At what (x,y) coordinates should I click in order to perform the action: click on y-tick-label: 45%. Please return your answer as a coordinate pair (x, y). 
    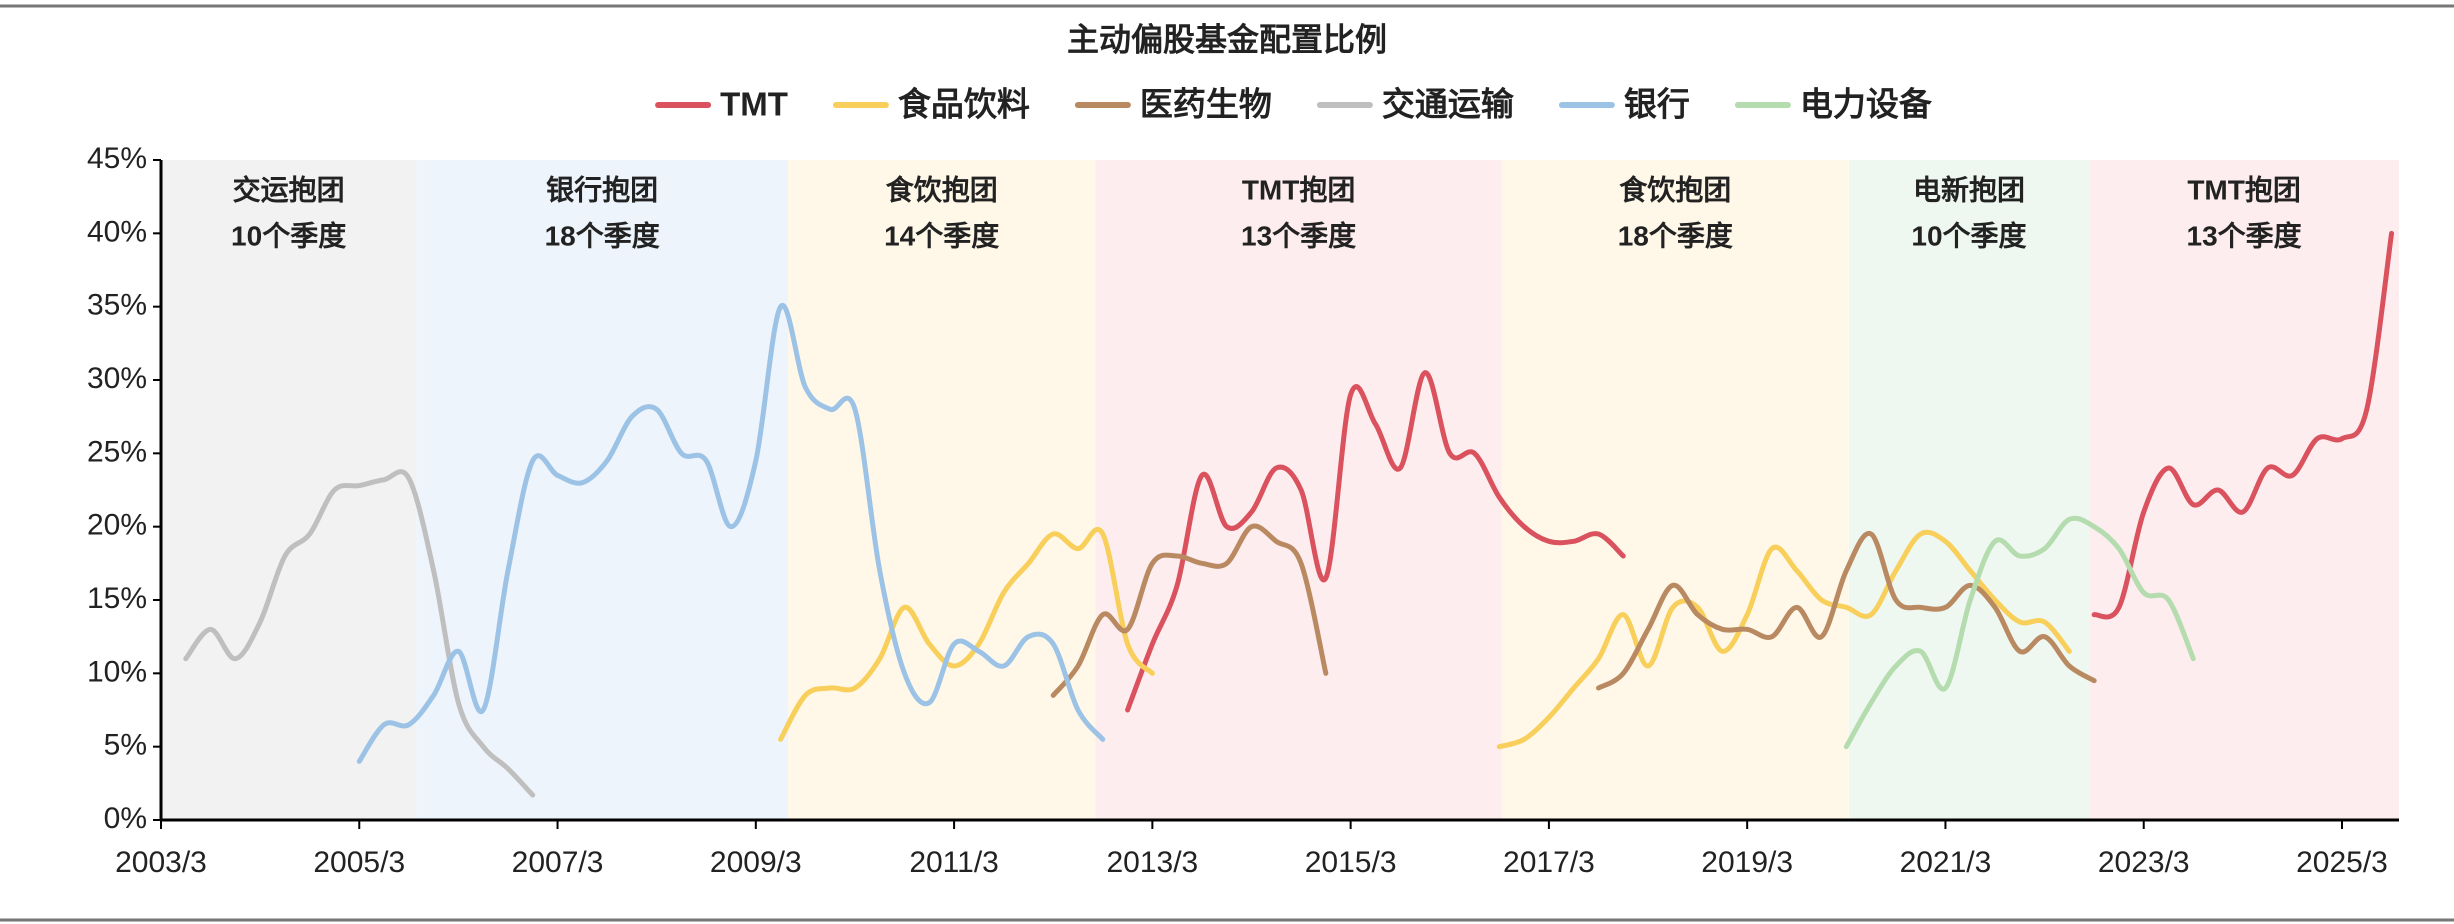
    Looking at the image, I should click on (117, 158).